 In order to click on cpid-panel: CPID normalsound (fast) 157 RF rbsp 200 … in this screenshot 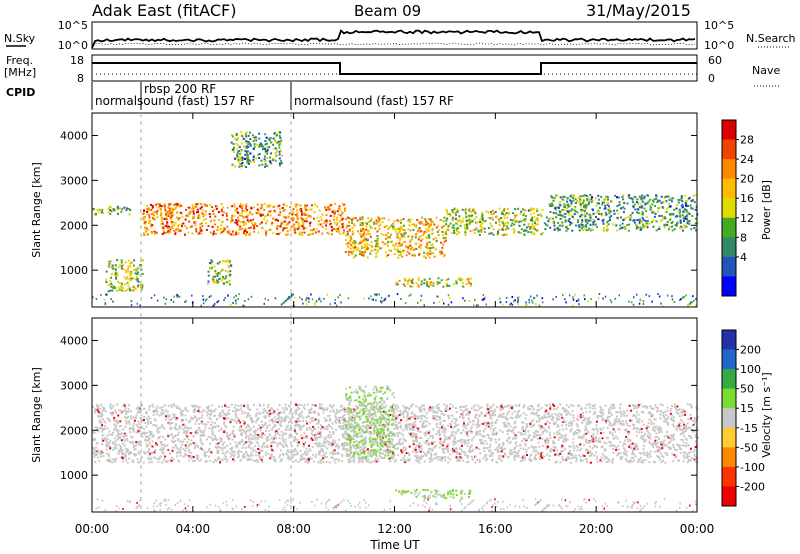, I will do `click(230, 96)`.